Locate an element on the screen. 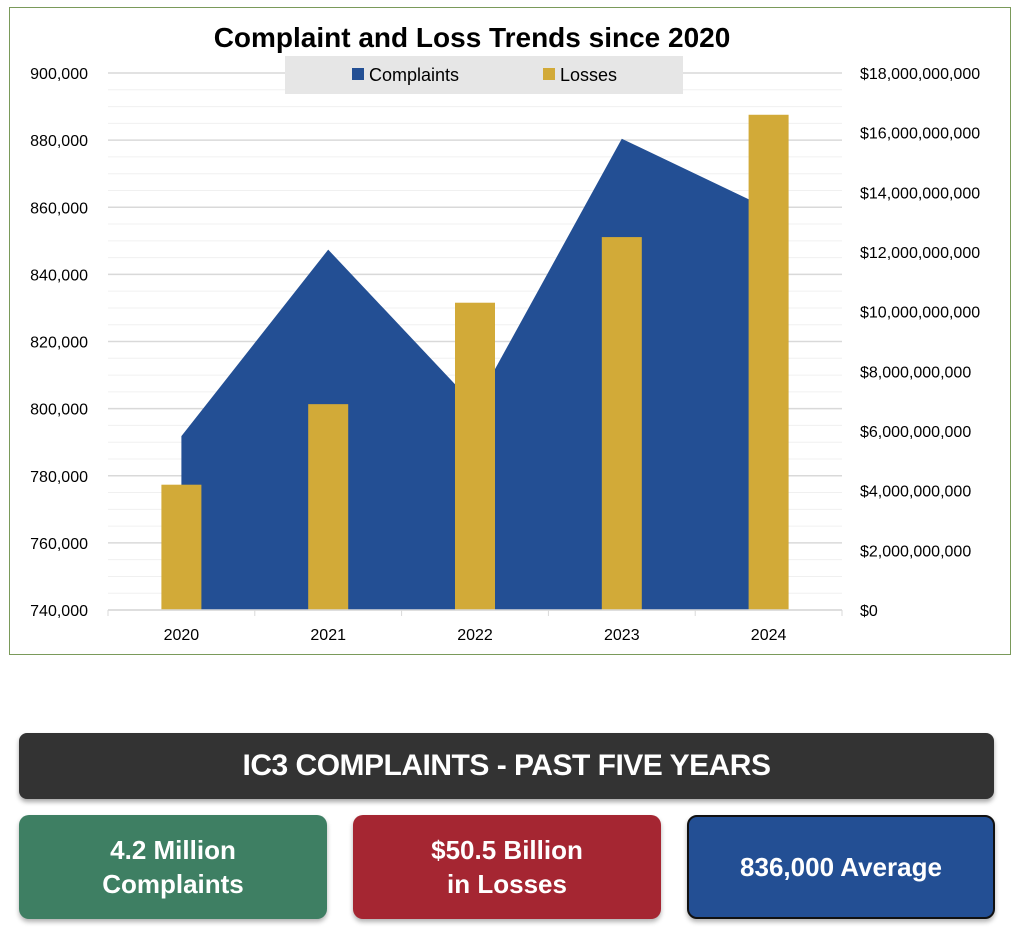  legend: Complaints Losses is located at coordinates (484, 75).